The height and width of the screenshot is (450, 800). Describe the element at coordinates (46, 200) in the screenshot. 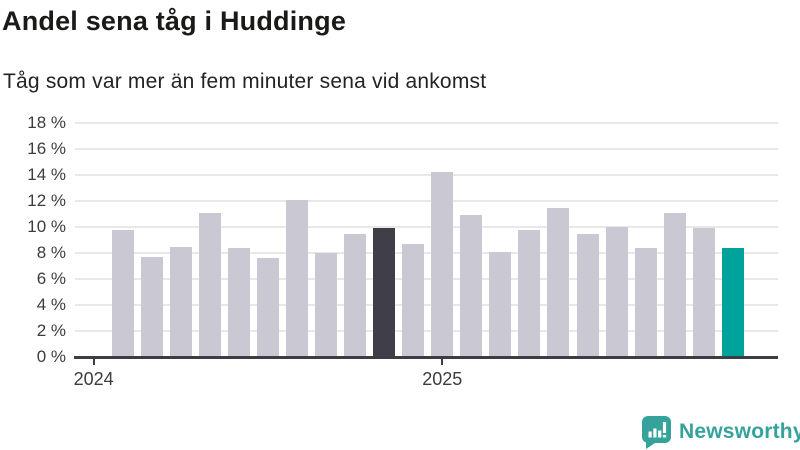

I see `y-axis-tick-label: 12 %` at that location.